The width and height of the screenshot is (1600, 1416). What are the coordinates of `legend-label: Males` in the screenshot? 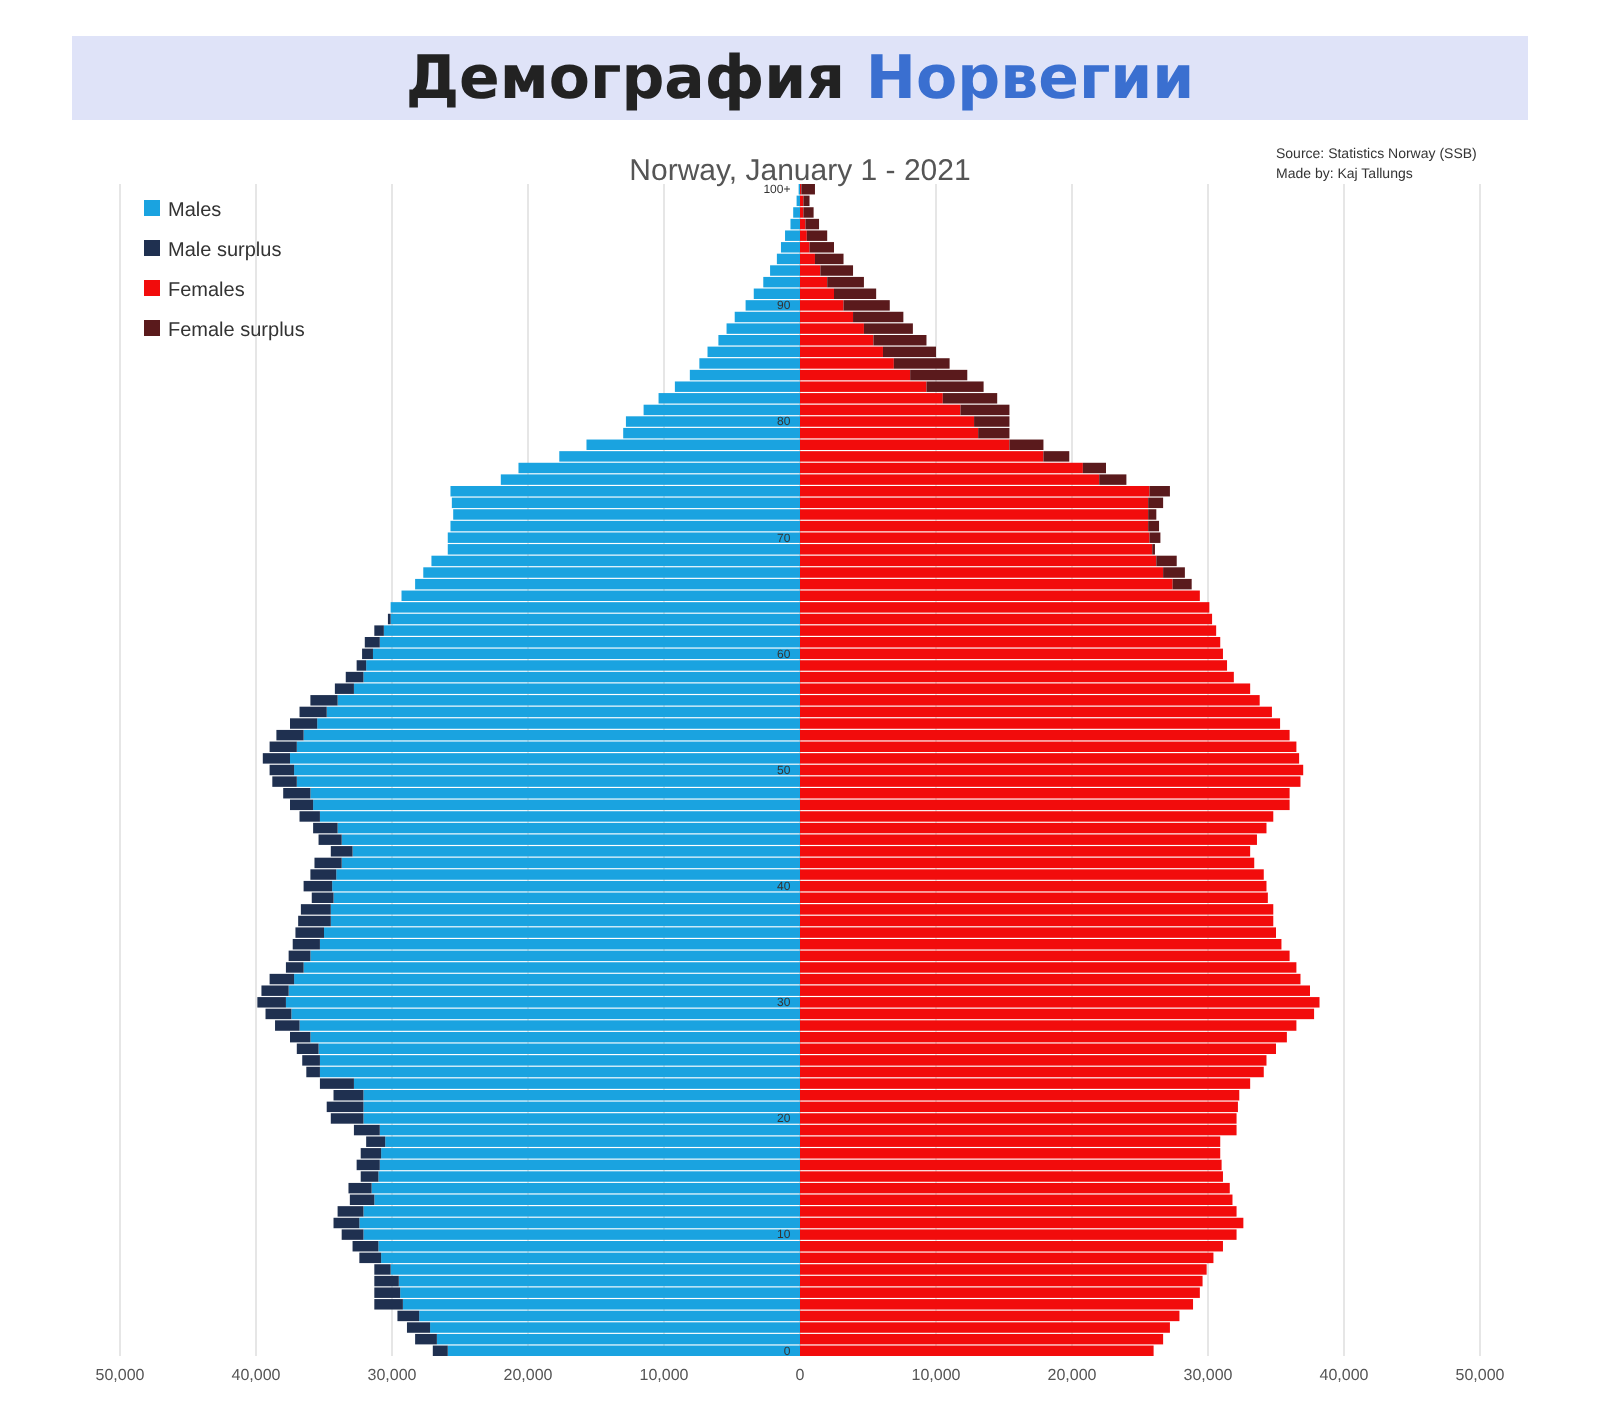 It's located at (195, 211).